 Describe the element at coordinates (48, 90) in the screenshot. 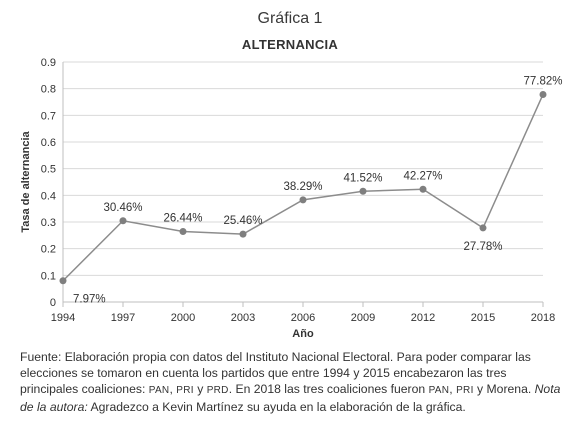

I see `y-tick-label: 0.8` at that location.